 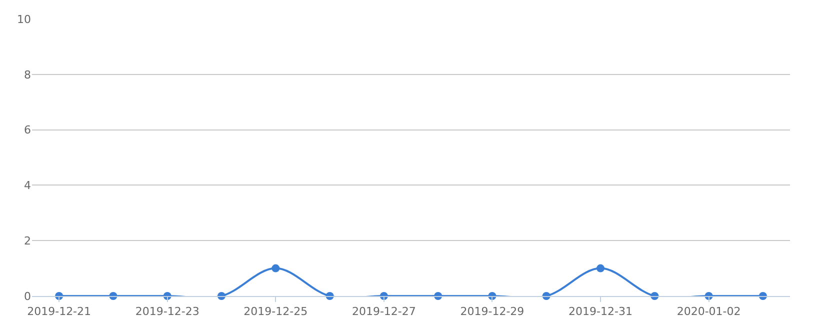 What do you see at coordinates (384, 311) in the screenshot?
I see `x-tick-label: 2019-12-27` at bounding box center [384, 311].